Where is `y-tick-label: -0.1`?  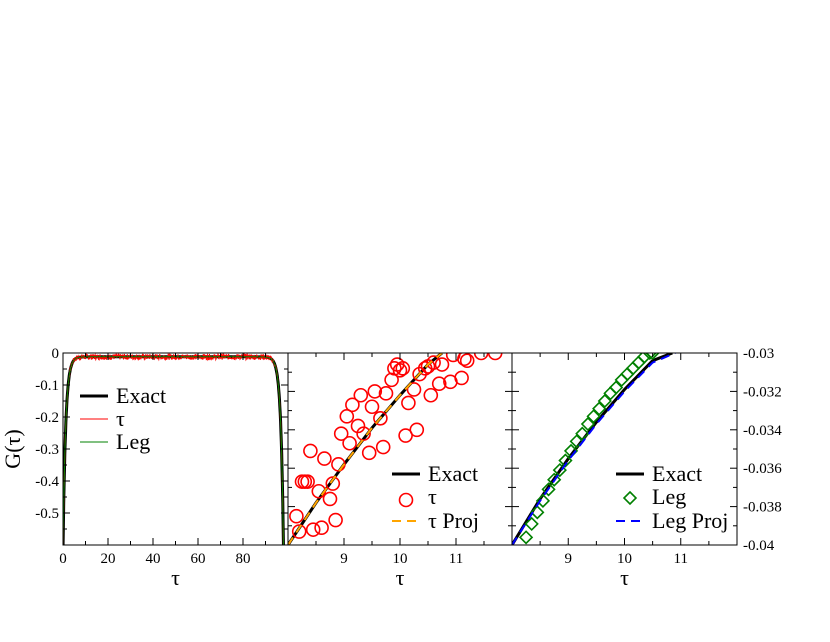
y-tick-label: -0.1 is located at coordinates (47, 386).